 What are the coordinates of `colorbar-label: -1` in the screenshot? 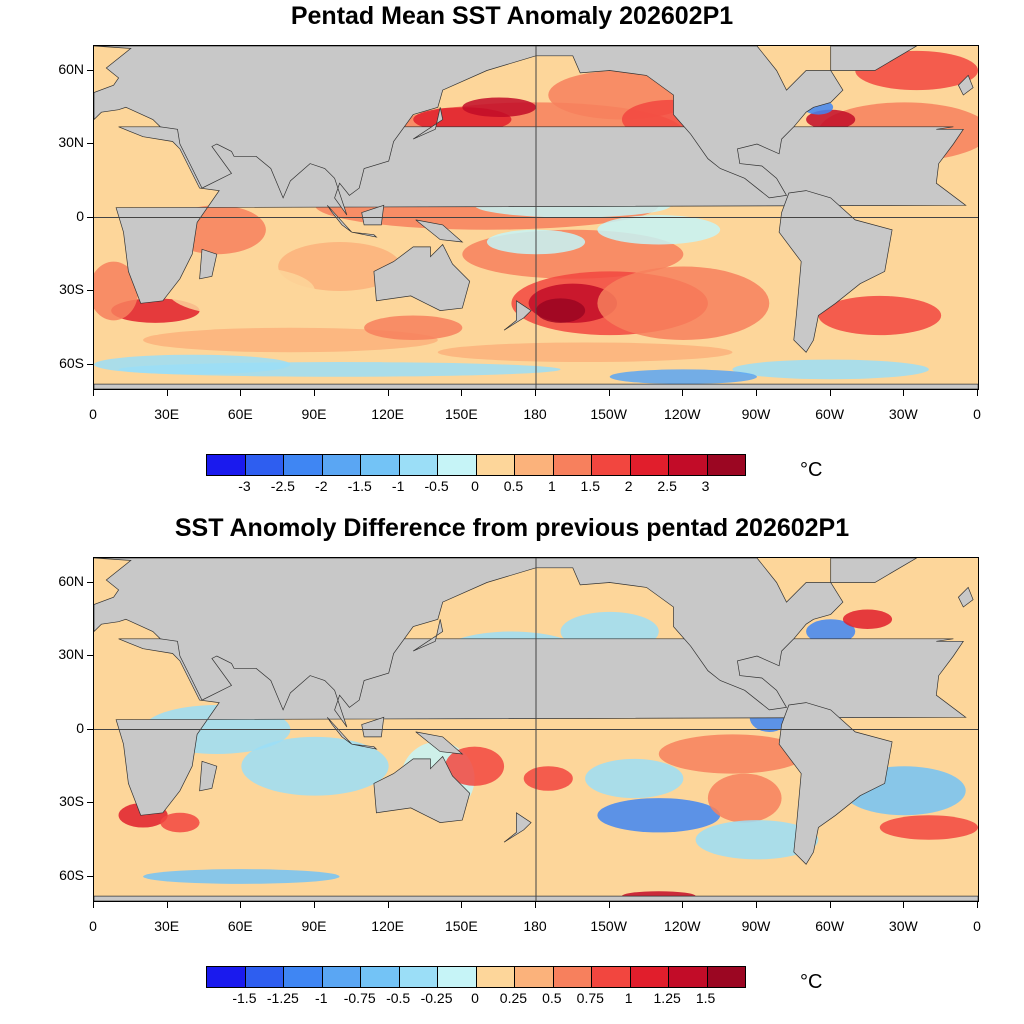 It's located at (398, 486).